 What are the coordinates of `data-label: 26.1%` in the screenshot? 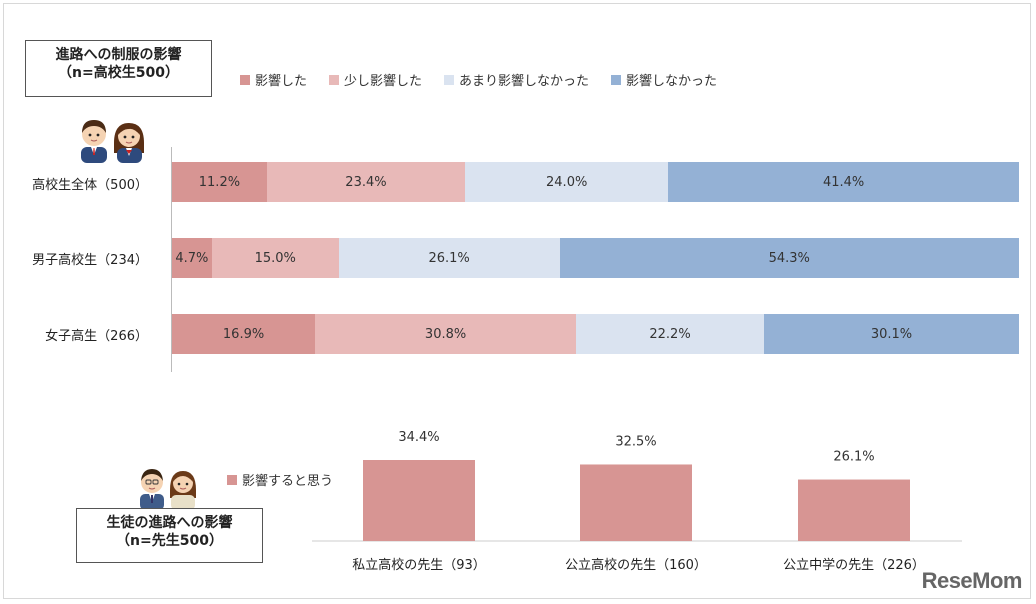 It's located at (853, 457).